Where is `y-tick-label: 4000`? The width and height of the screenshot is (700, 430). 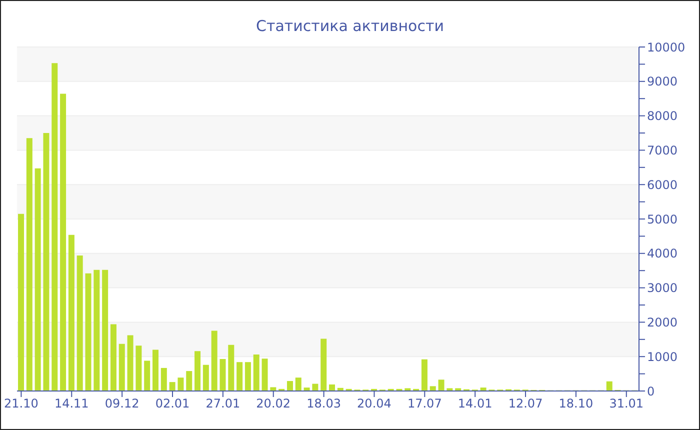 y-tick-label: 4000 is located at coordinates (662, 253).